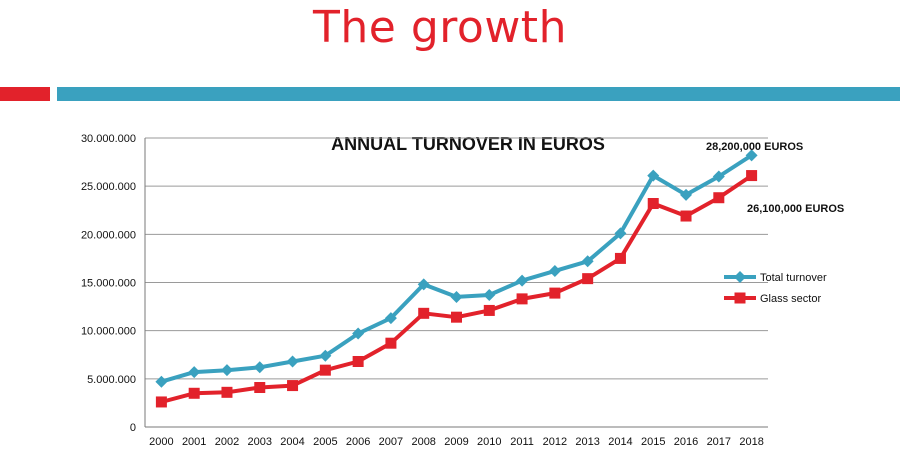 The image size is (900, 463). I want to click on x-tick-label: 2013, so click(587, 442).